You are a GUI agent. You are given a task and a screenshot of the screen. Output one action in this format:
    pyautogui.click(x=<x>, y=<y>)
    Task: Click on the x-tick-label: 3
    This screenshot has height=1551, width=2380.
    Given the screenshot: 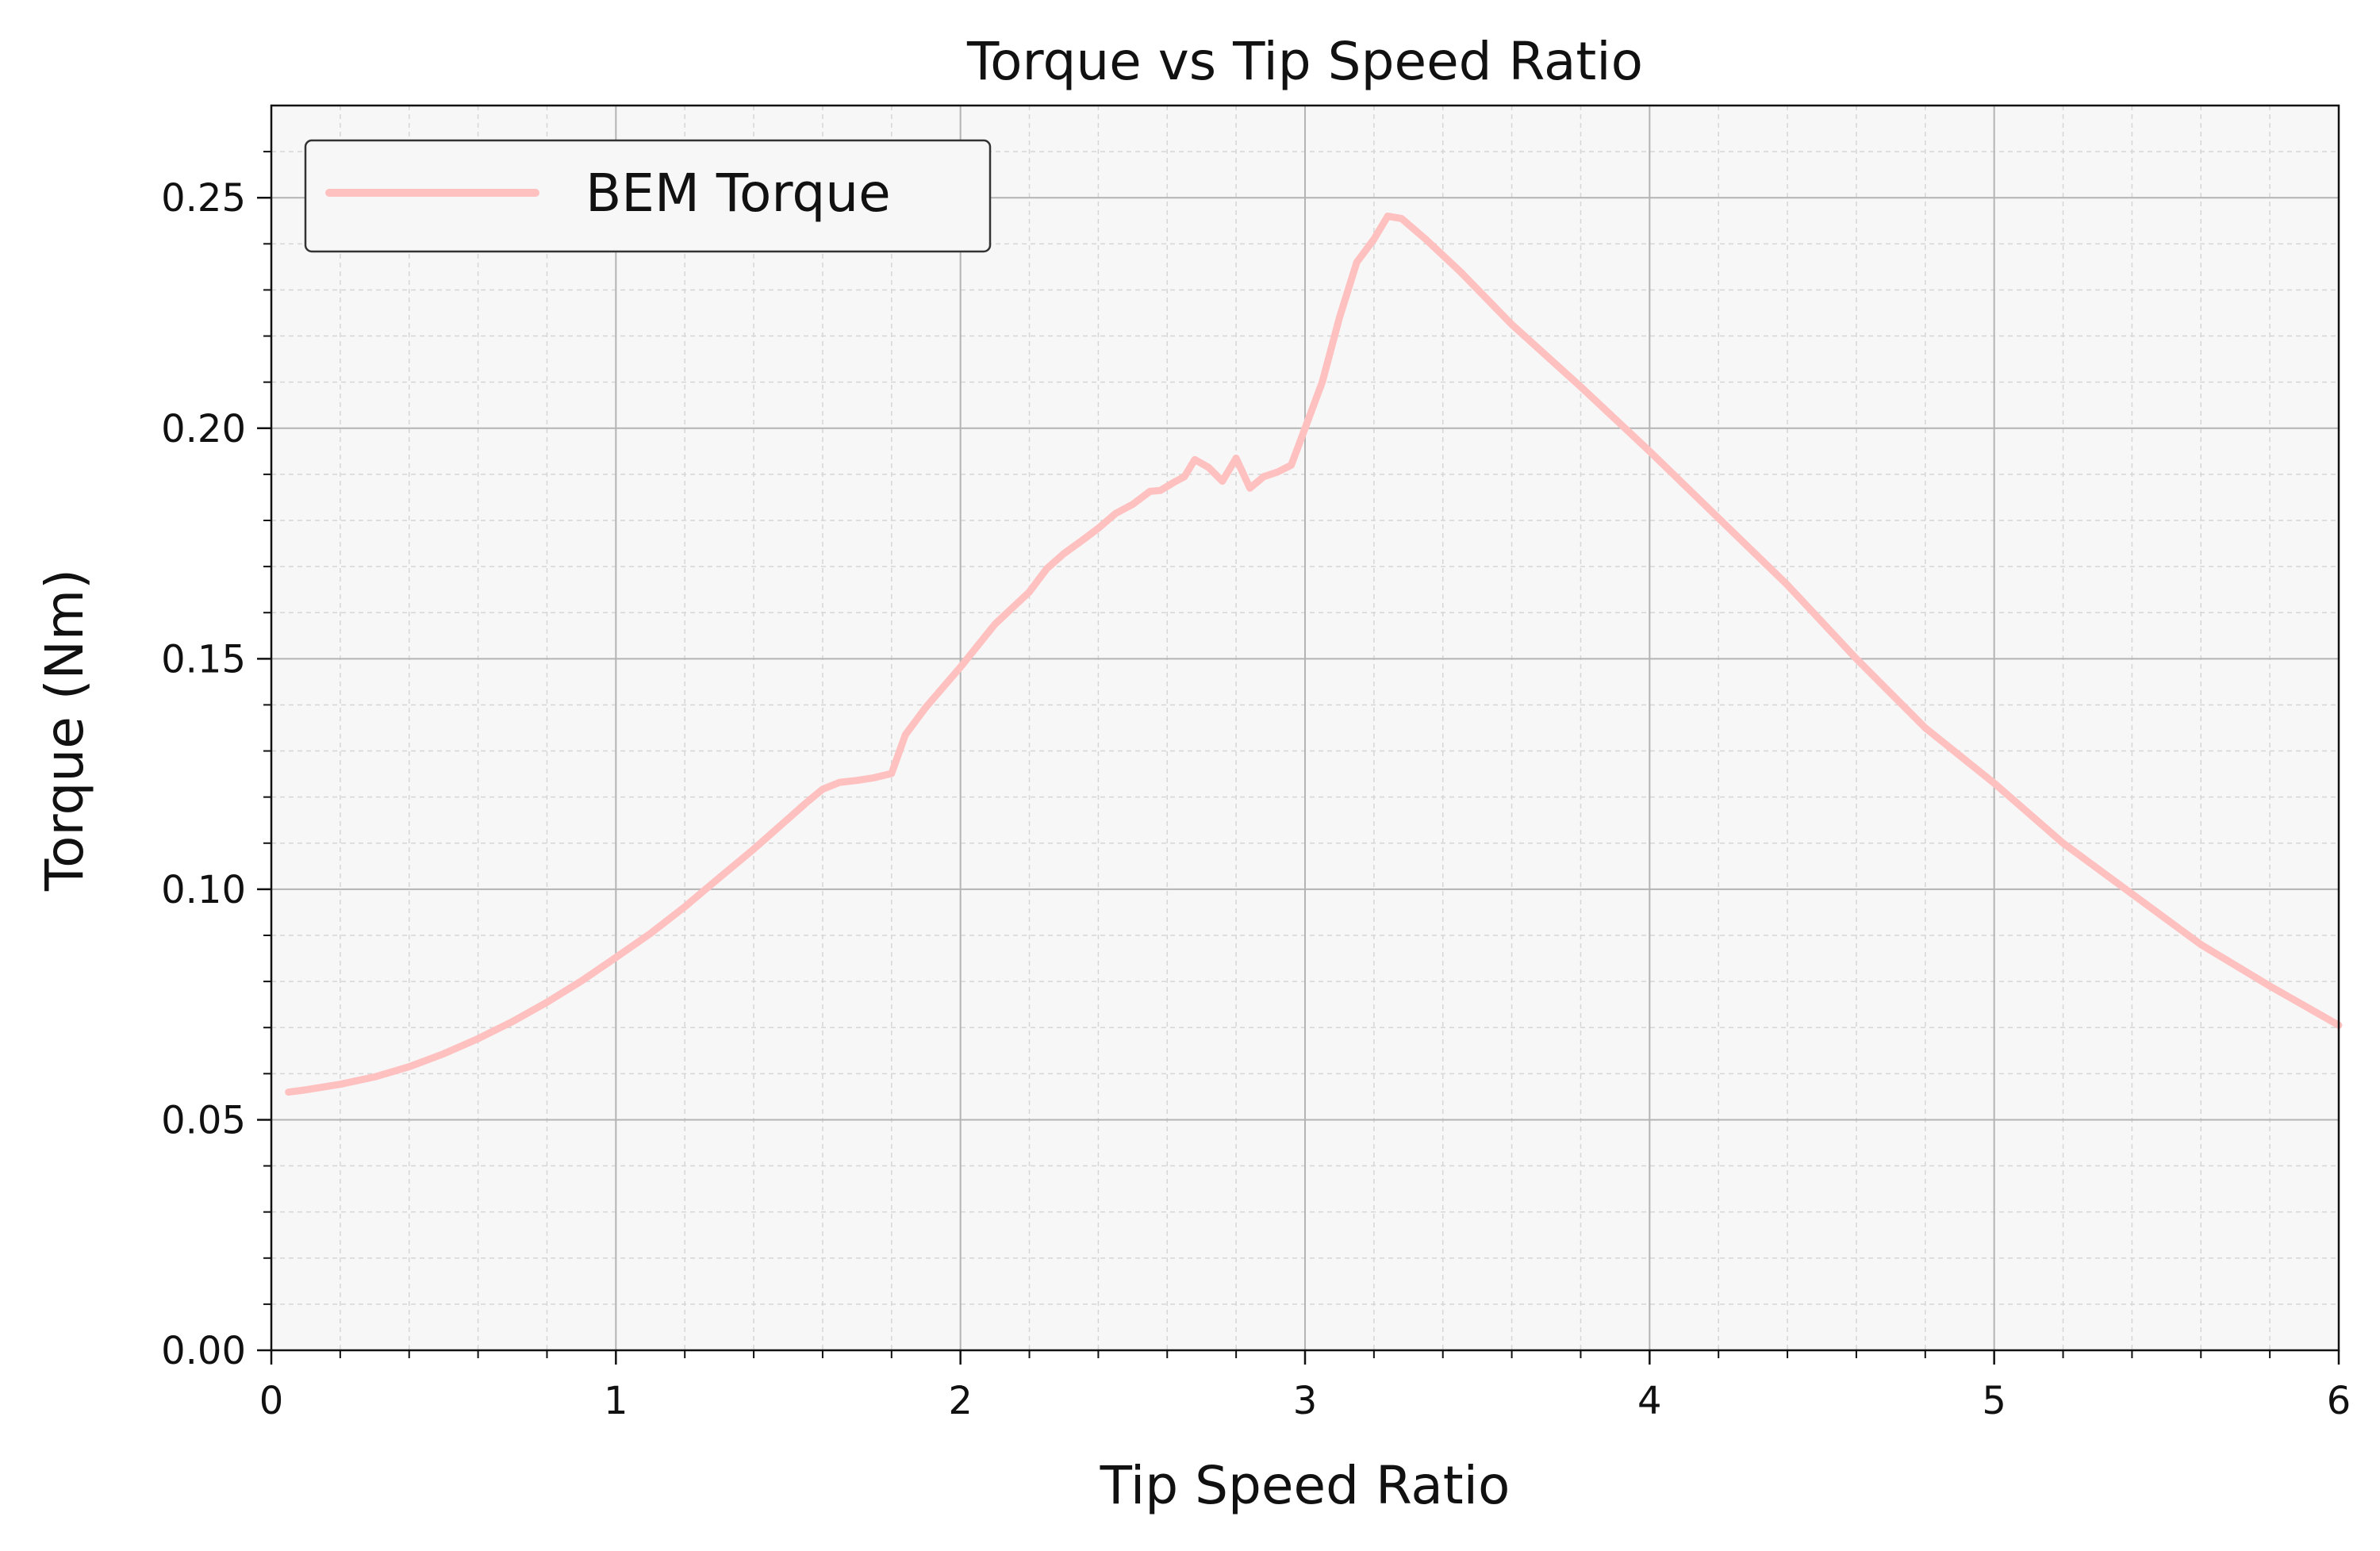 What is the action you would take?
    pyautogui.click(x=1305, y=1401)
    